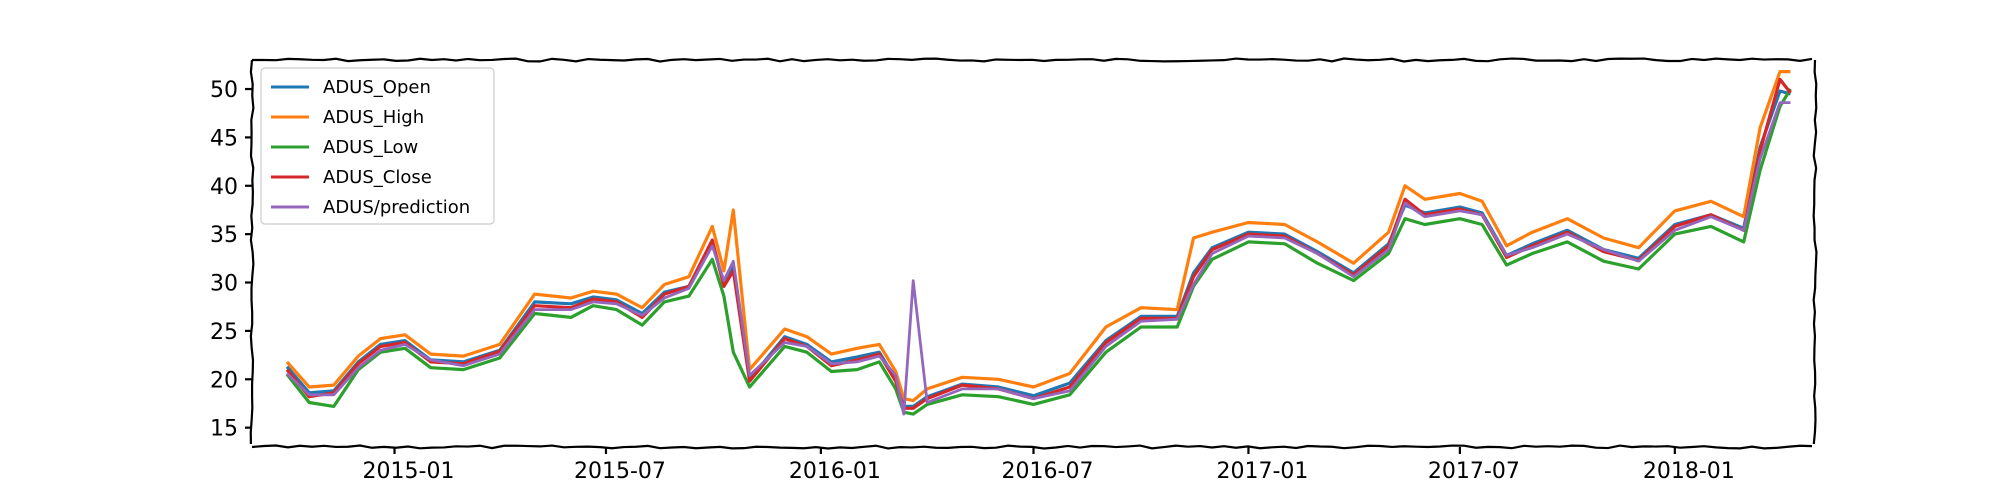 The image size is (2000, 500). I want to click on axis-frame-top, so click(1032, 60).